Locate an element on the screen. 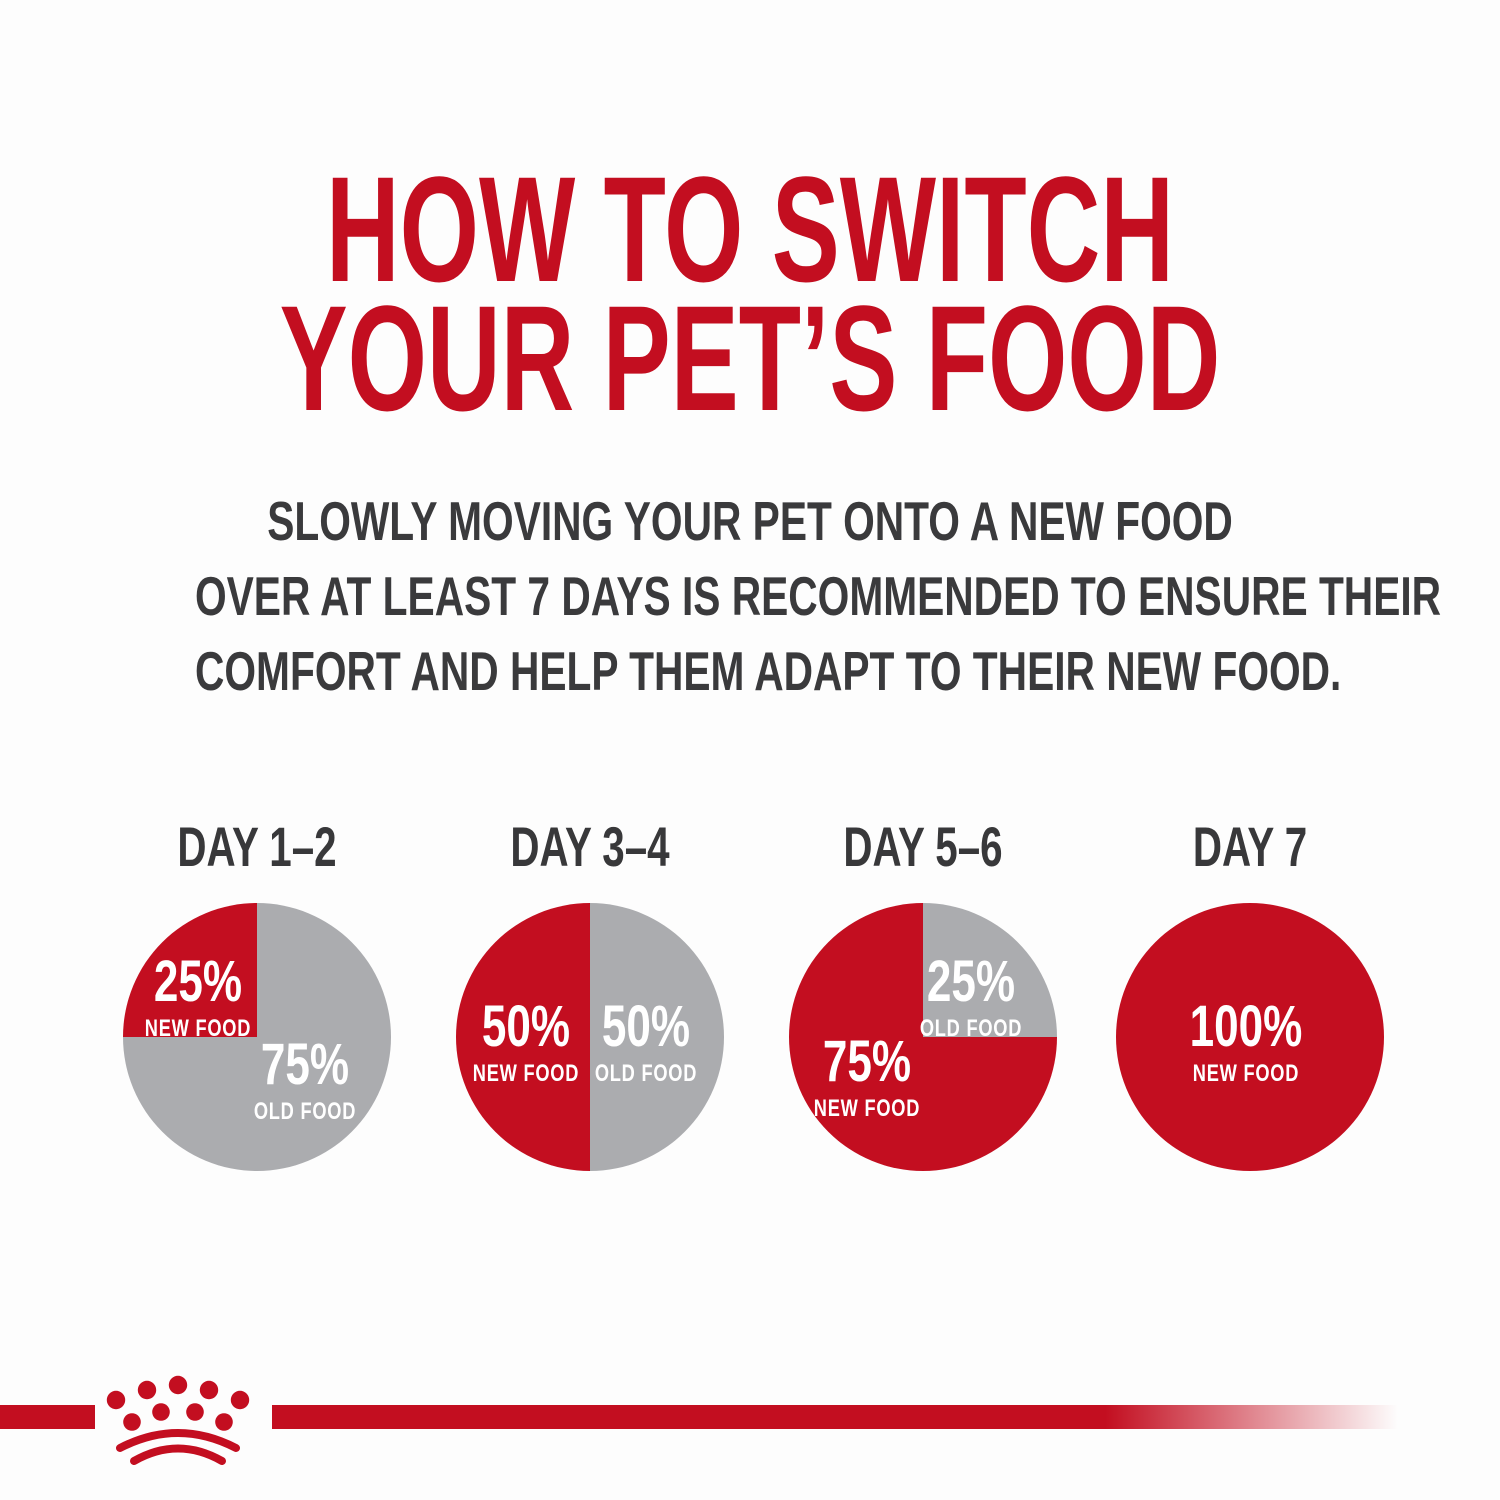 This screenshot has width=1500, height=1500. footer-stripe-left is located at coordinates (47, 1417).